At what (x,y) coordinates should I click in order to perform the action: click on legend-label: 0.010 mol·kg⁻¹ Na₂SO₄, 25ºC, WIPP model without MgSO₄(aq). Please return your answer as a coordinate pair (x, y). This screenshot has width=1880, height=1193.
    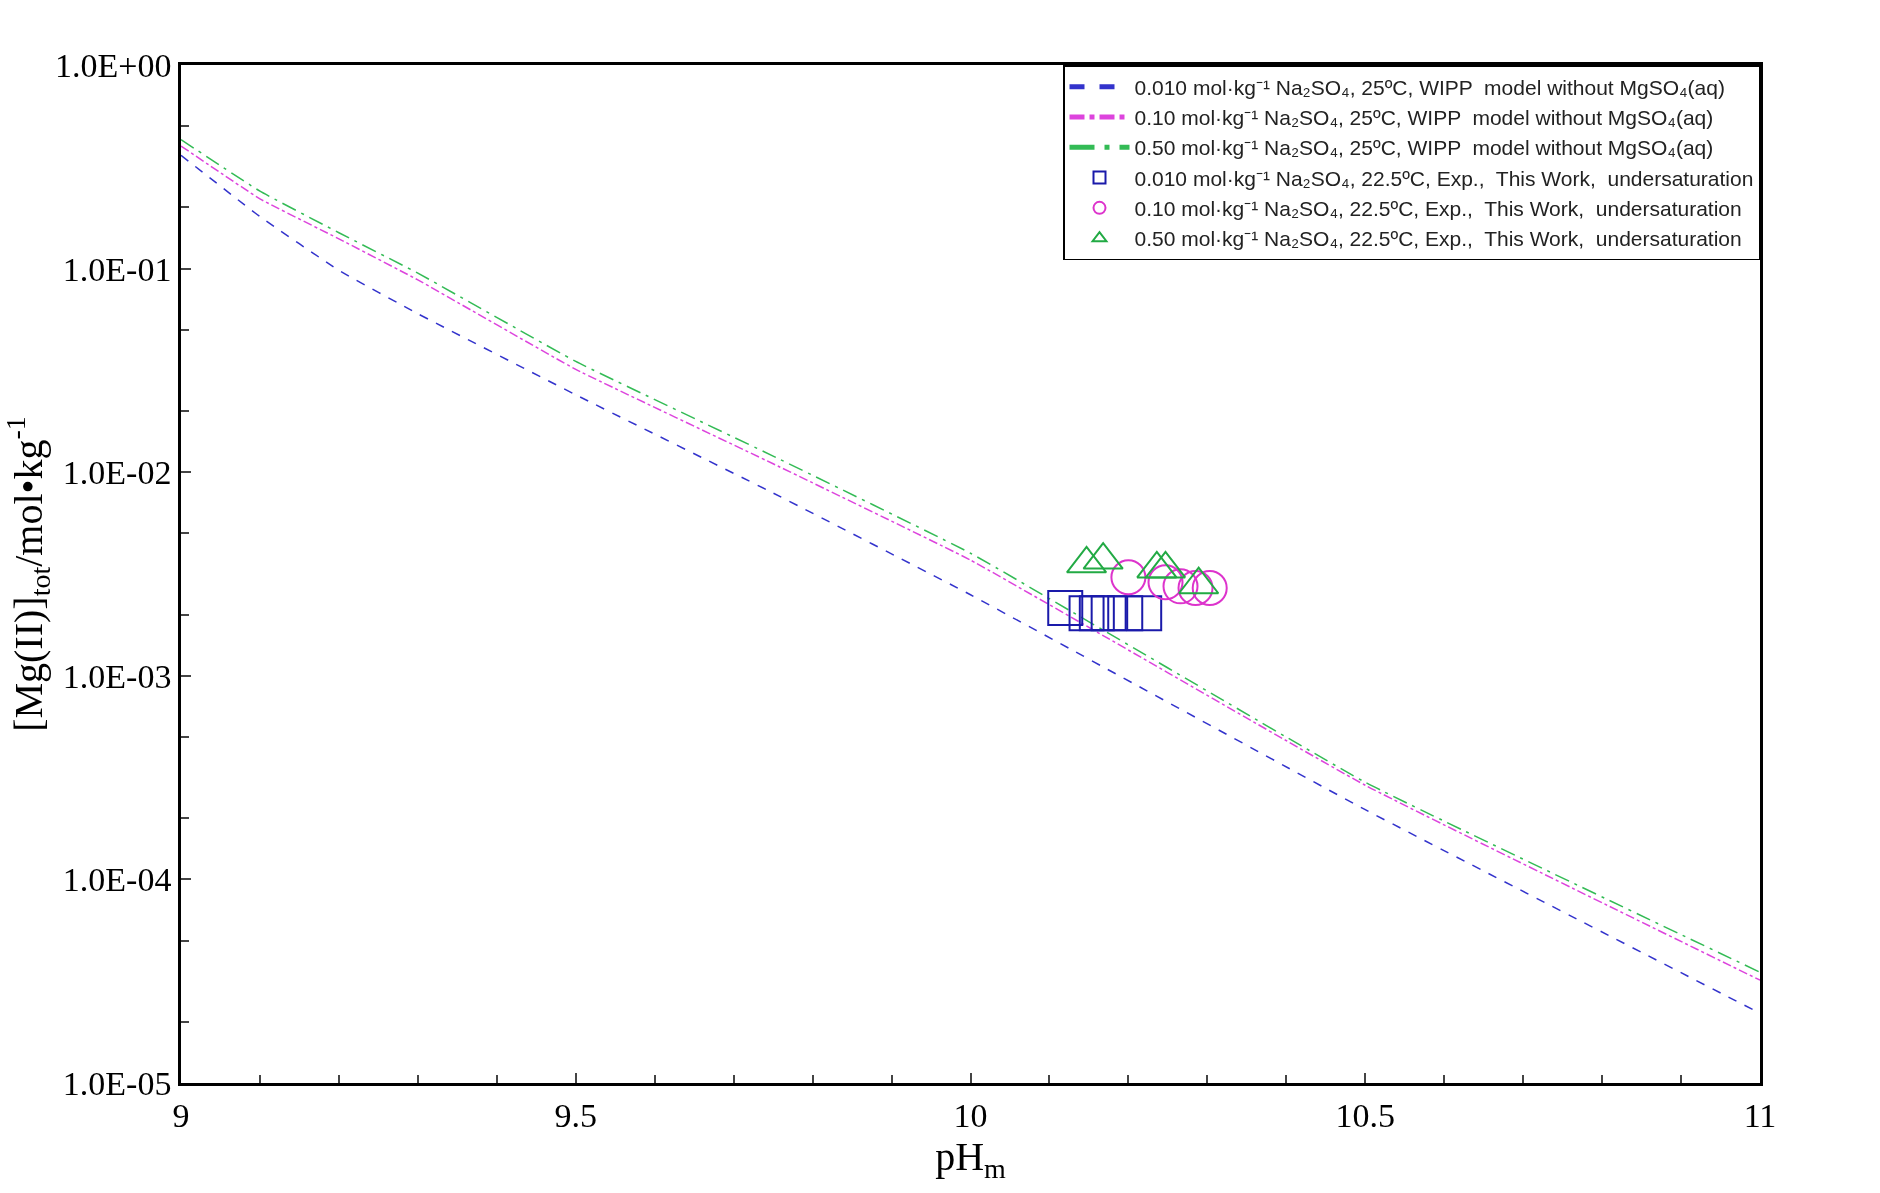
    Looking at the image, I should click on (1429, 87).